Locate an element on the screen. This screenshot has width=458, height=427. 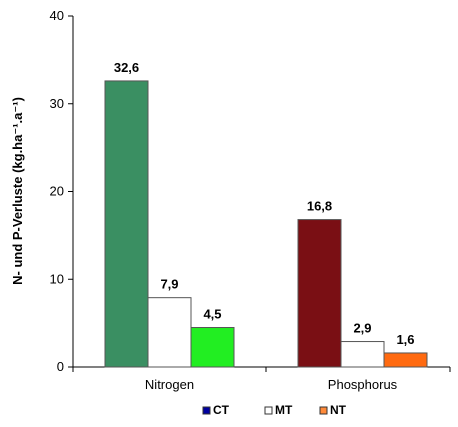
data-label-nt-nitrogen: 4,5 is located at coordinates (212, 314).